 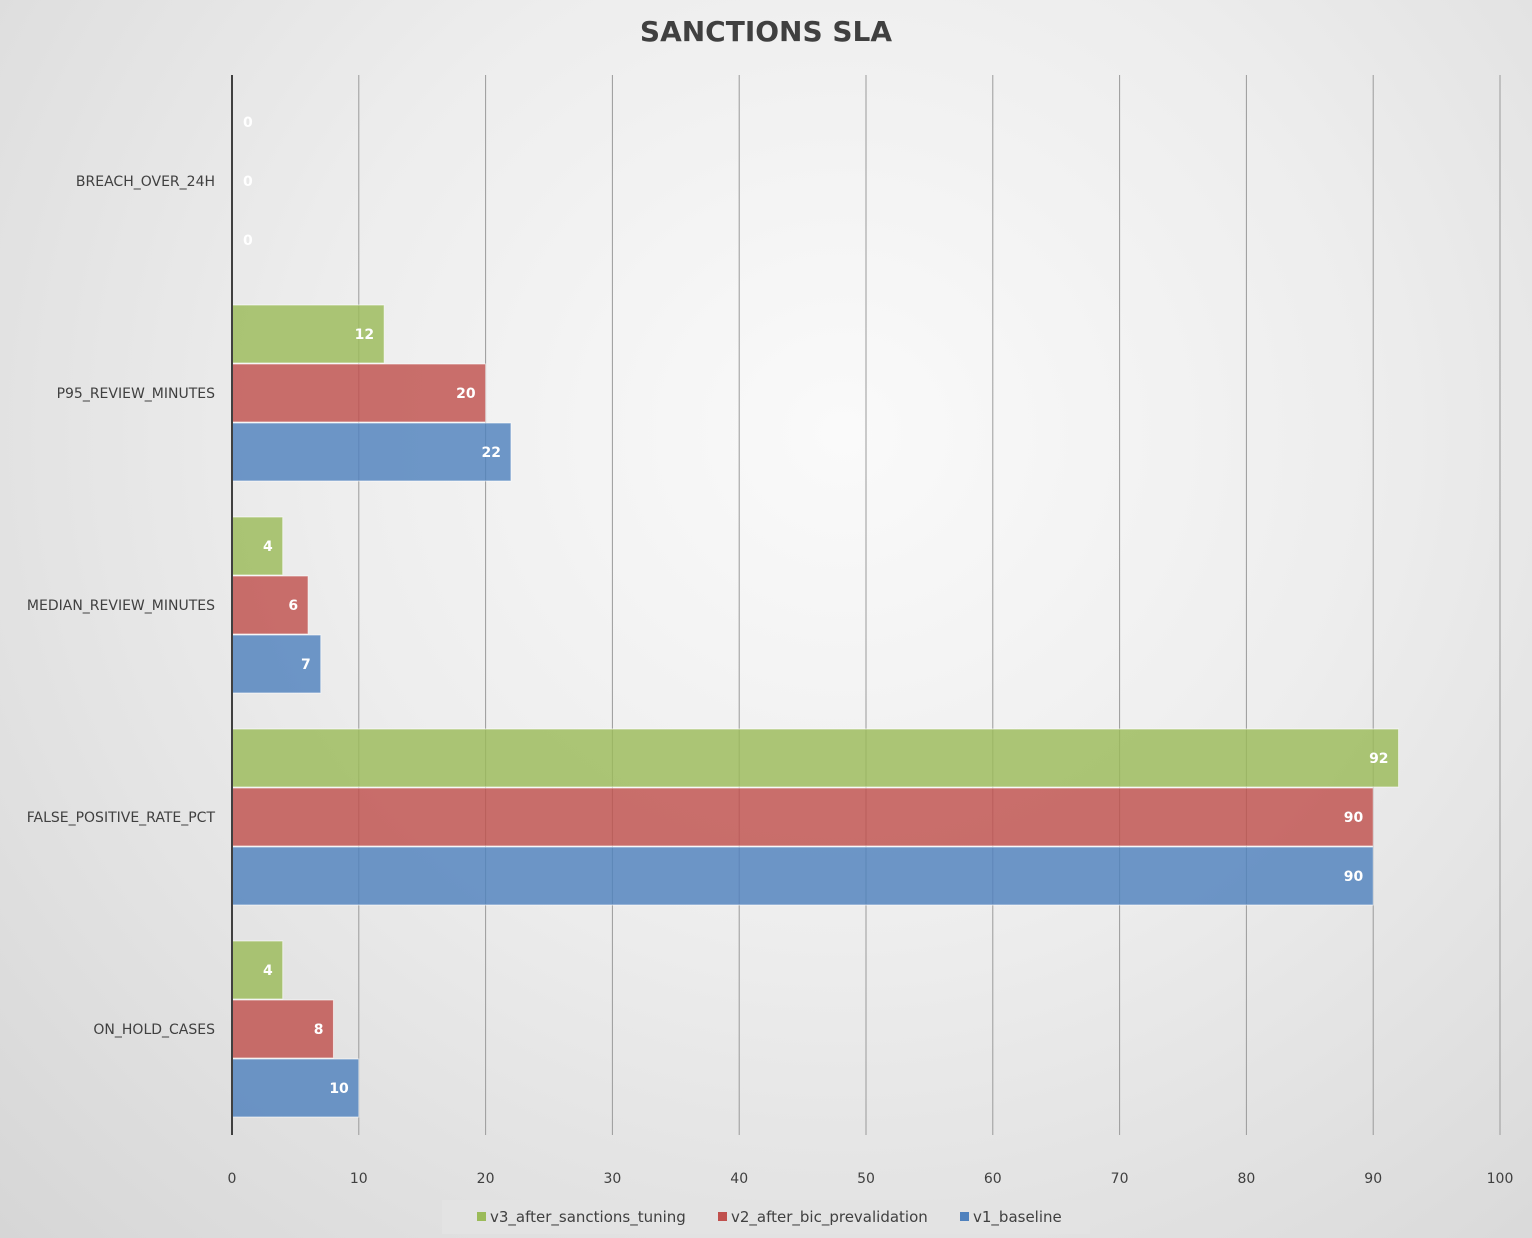 What do you see at coordinates (766, 31) in the screenshot?
I see `chart-title: SANCTIONS SLA` at bounding box center [766, 31].